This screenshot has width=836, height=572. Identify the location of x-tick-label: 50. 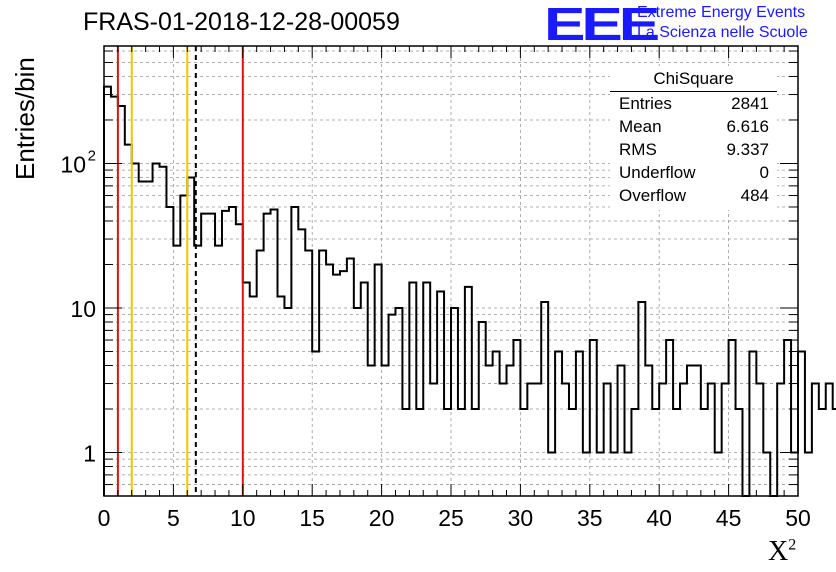
(798, 518).